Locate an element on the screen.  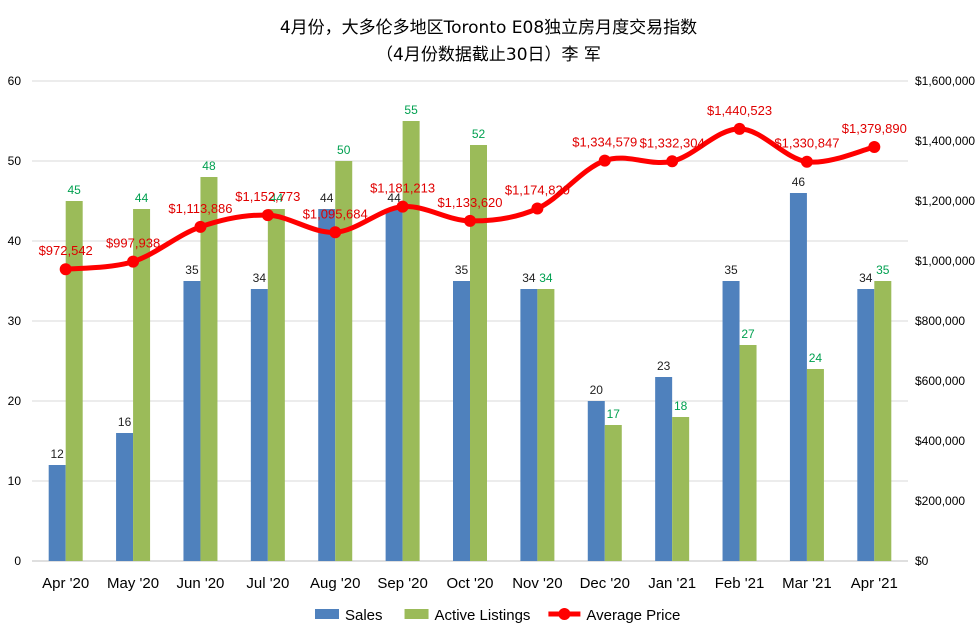
x-tick-label: Apr '20 is located at coordinates (65, 583).